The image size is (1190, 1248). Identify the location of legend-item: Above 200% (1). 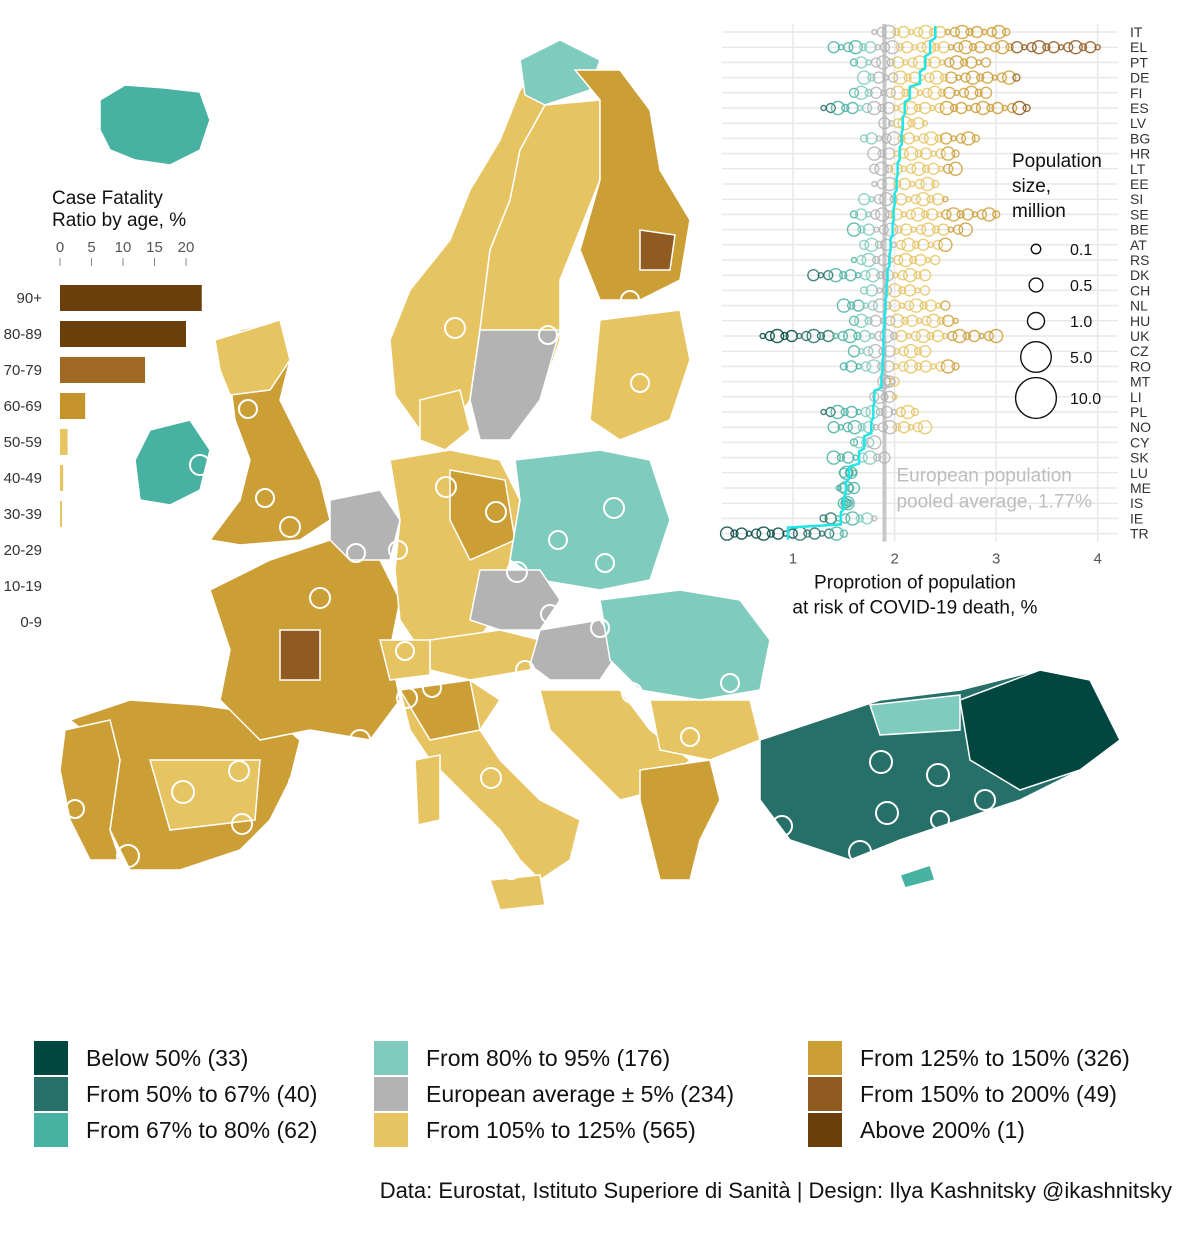
(969, 1130).